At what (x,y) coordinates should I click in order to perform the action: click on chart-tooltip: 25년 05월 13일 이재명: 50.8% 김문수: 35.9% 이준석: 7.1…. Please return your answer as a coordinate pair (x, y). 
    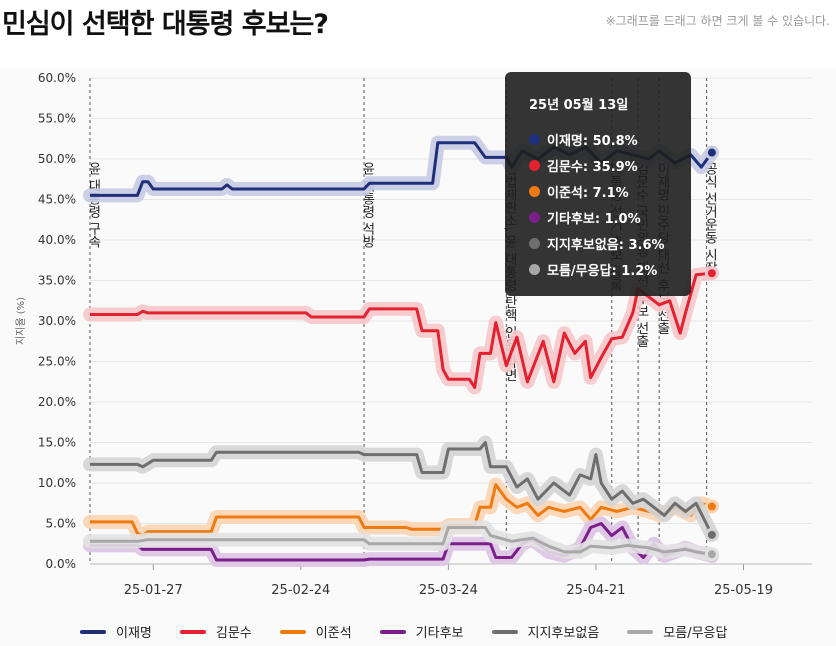
    Looking at the image, I should click on (598, 184).